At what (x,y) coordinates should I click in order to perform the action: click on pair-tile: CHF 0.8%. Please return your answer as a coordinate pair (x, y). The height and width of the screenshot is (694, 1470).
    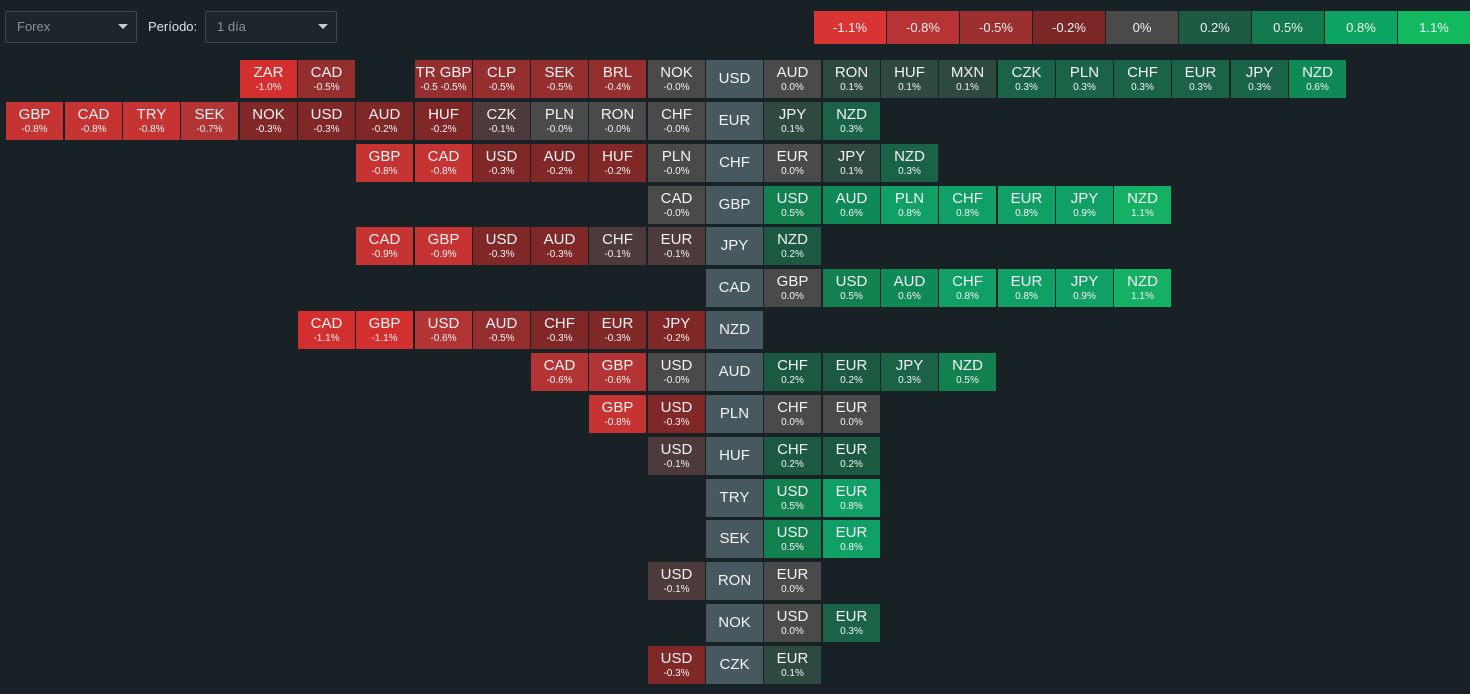
    Looking at the image, I should click on (967, 288).